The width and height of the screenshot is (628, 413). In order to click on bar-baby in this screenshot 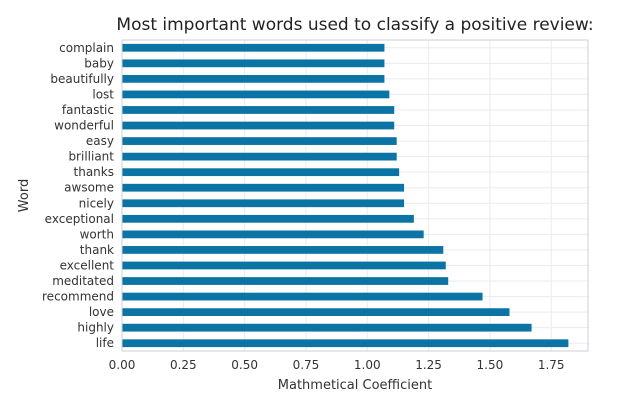, I will do `click(253, 63)`.